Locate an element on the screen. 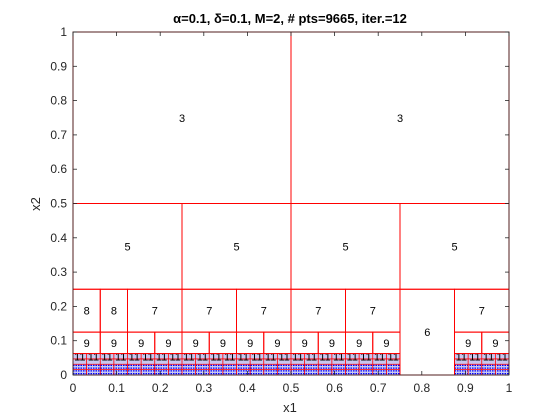  y-tick-label: 0.6 is located at coordinates (58, 169).